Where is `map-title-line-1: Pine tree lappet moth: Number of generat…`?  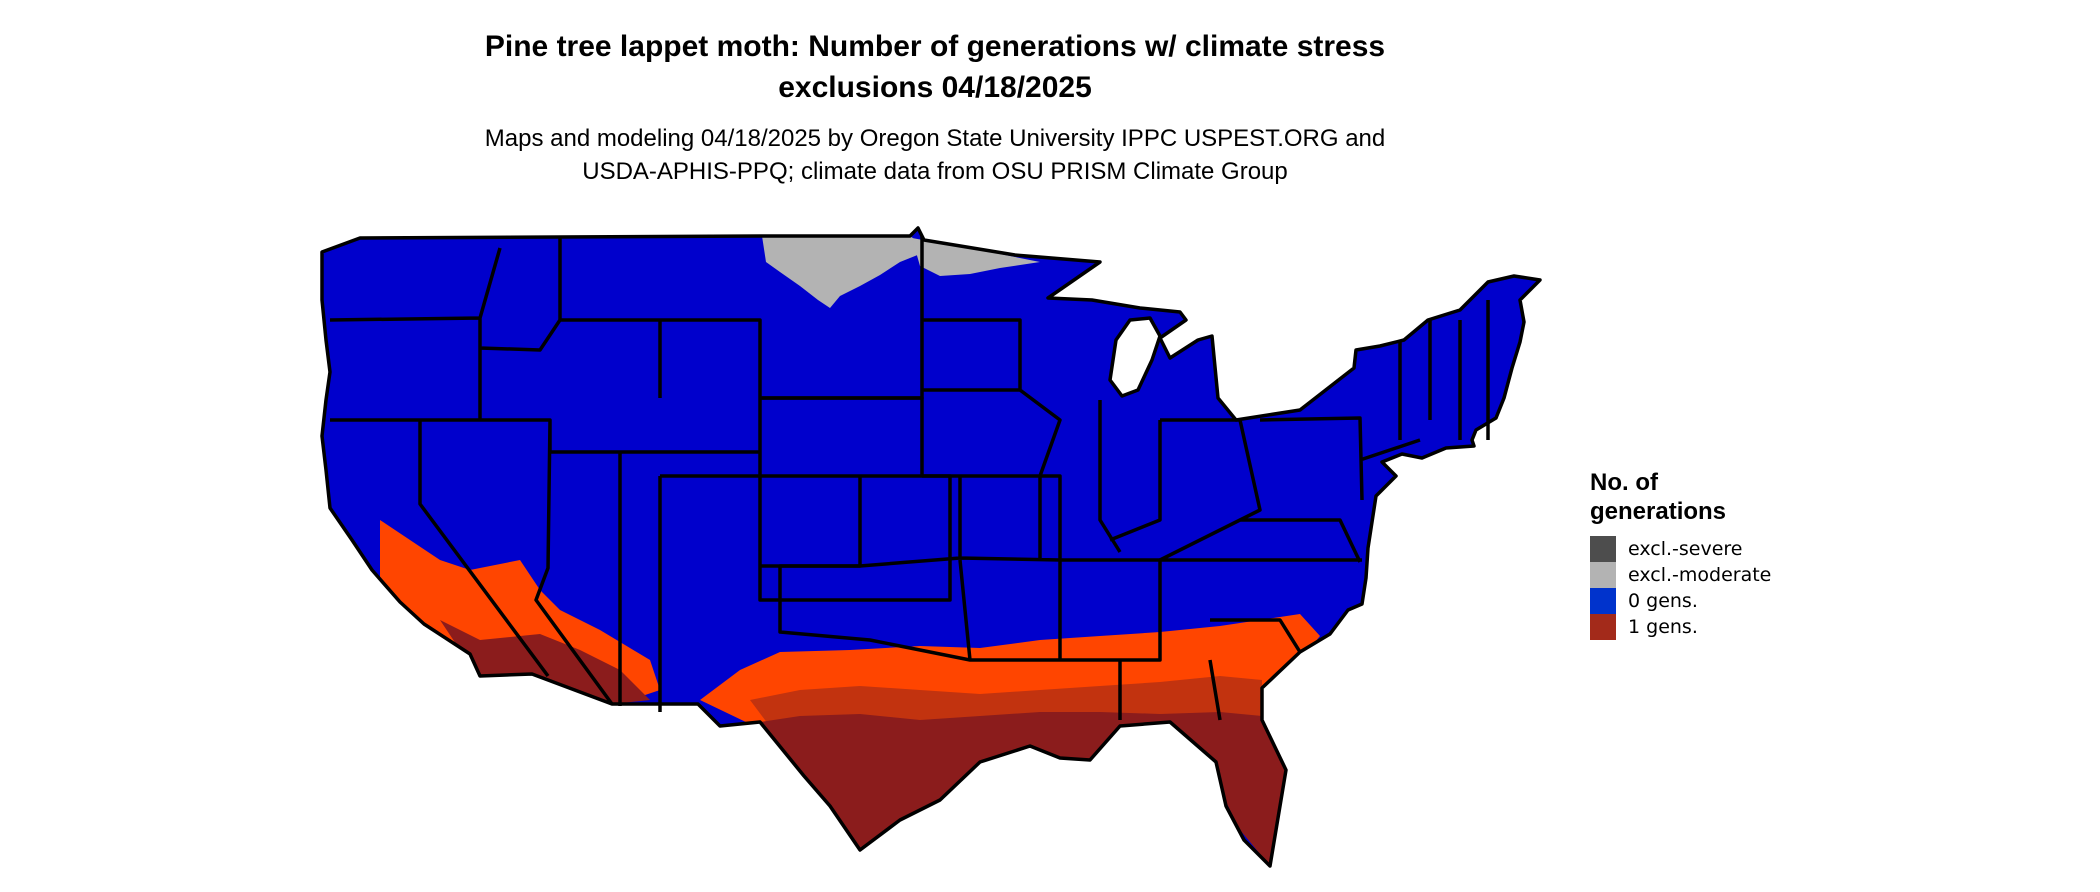
map-title-line-1: Pine tree lappet moth: Number of generat… is located at coordinates (935, 46).